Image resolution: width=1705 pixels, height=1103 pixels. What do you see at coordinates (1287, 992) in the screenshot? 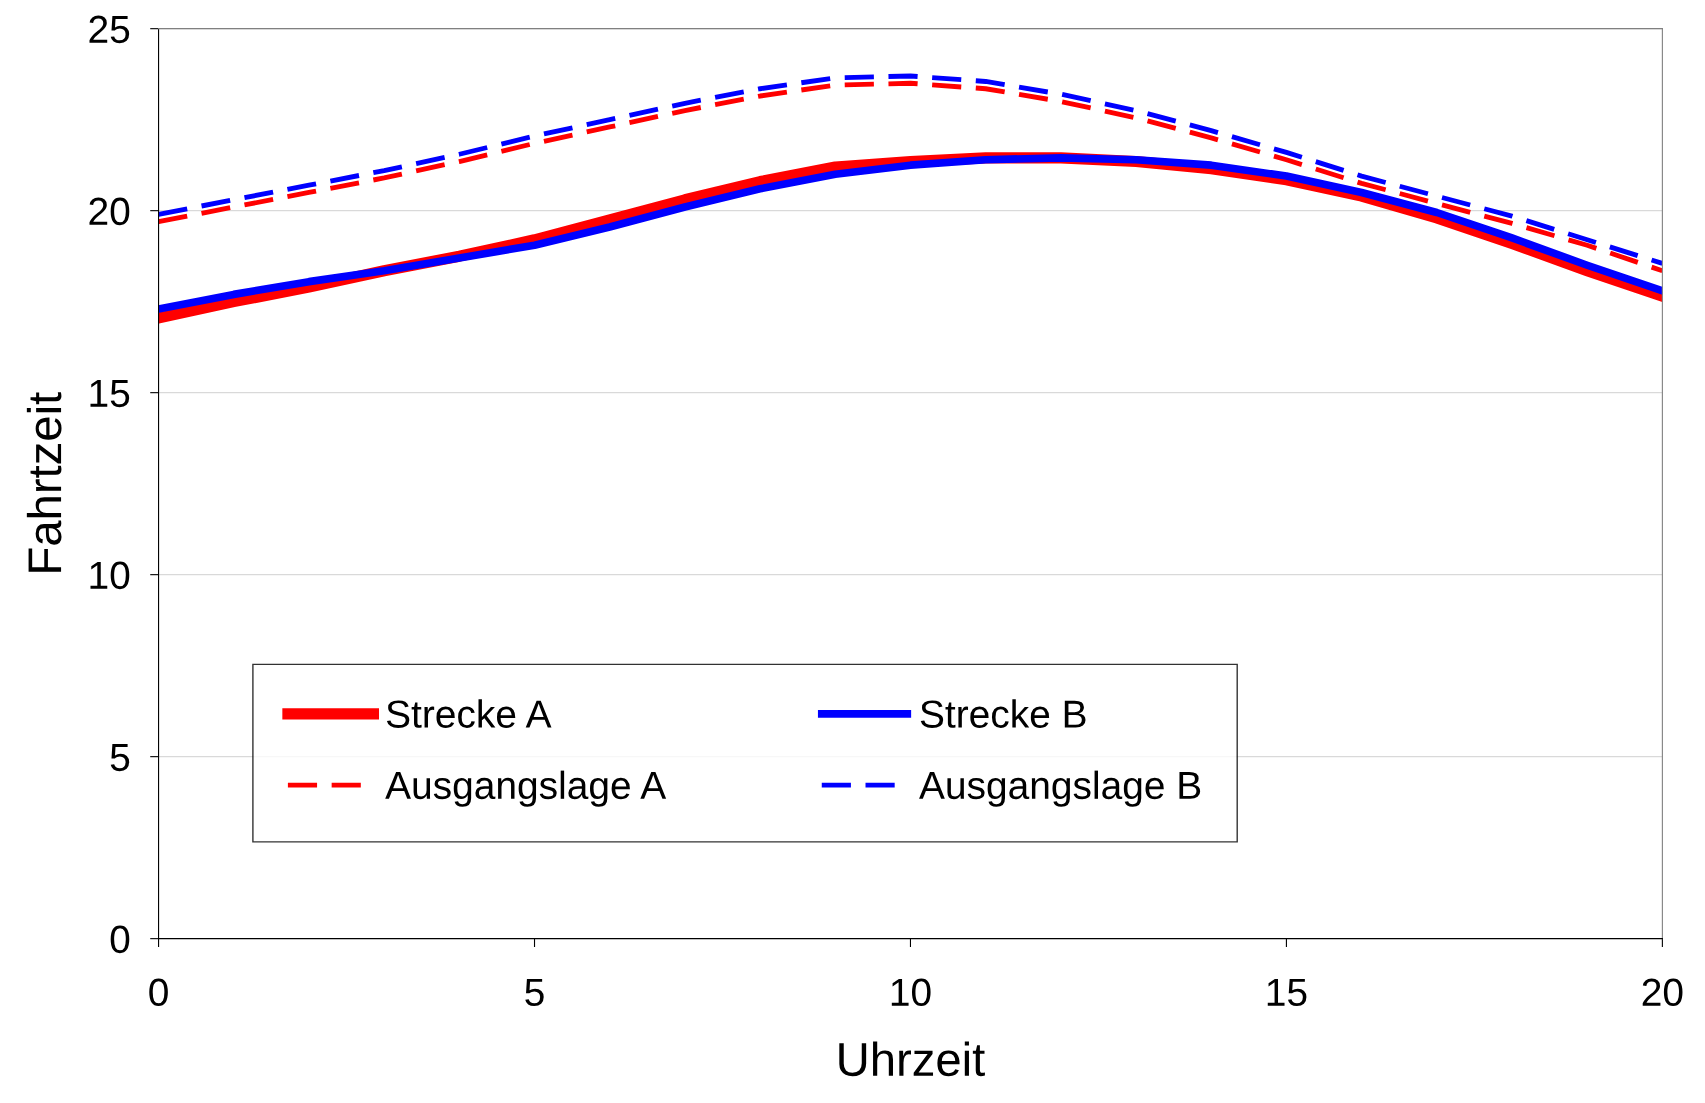
I see `x-tick-label: 15` at bounding box center [1287, 992].